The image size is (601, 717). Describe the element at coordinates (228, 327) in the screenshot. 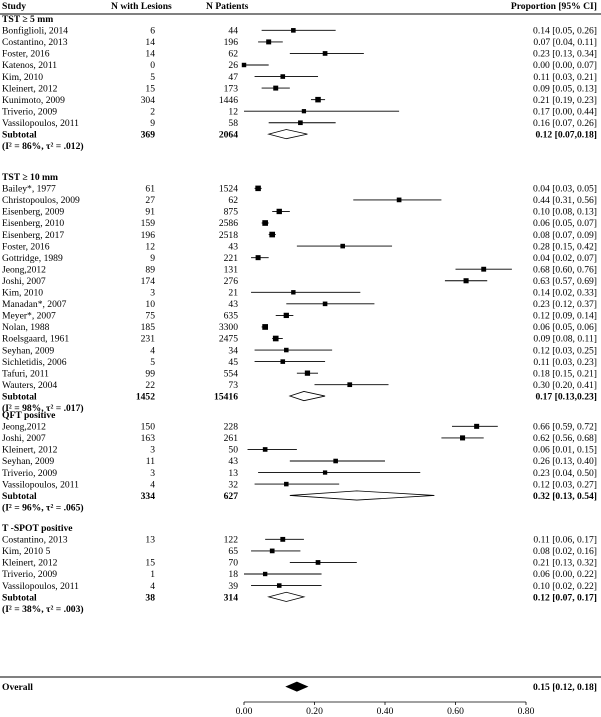

I see `study-patients: 3300` at that location.